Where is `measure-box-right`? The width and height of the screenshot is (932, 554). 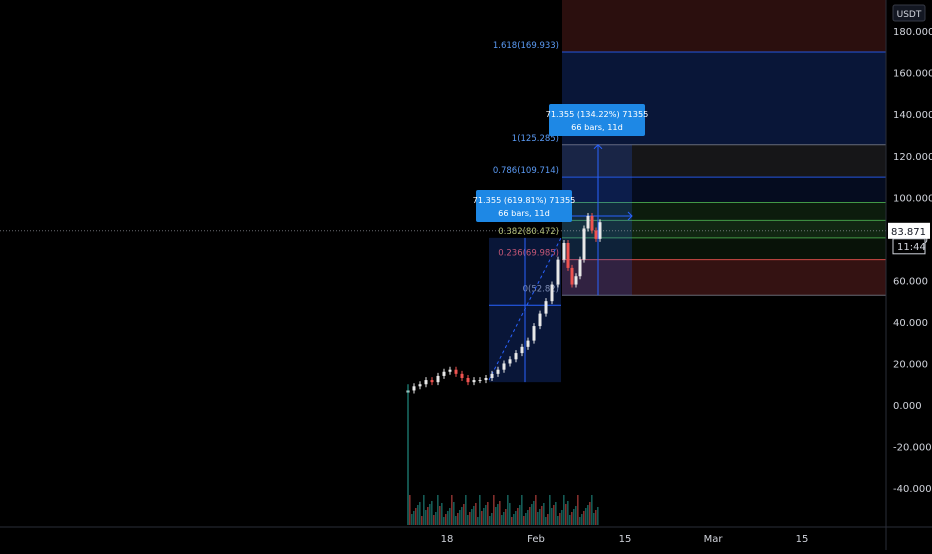
measure-box-right is located at coordinates (597, 220).